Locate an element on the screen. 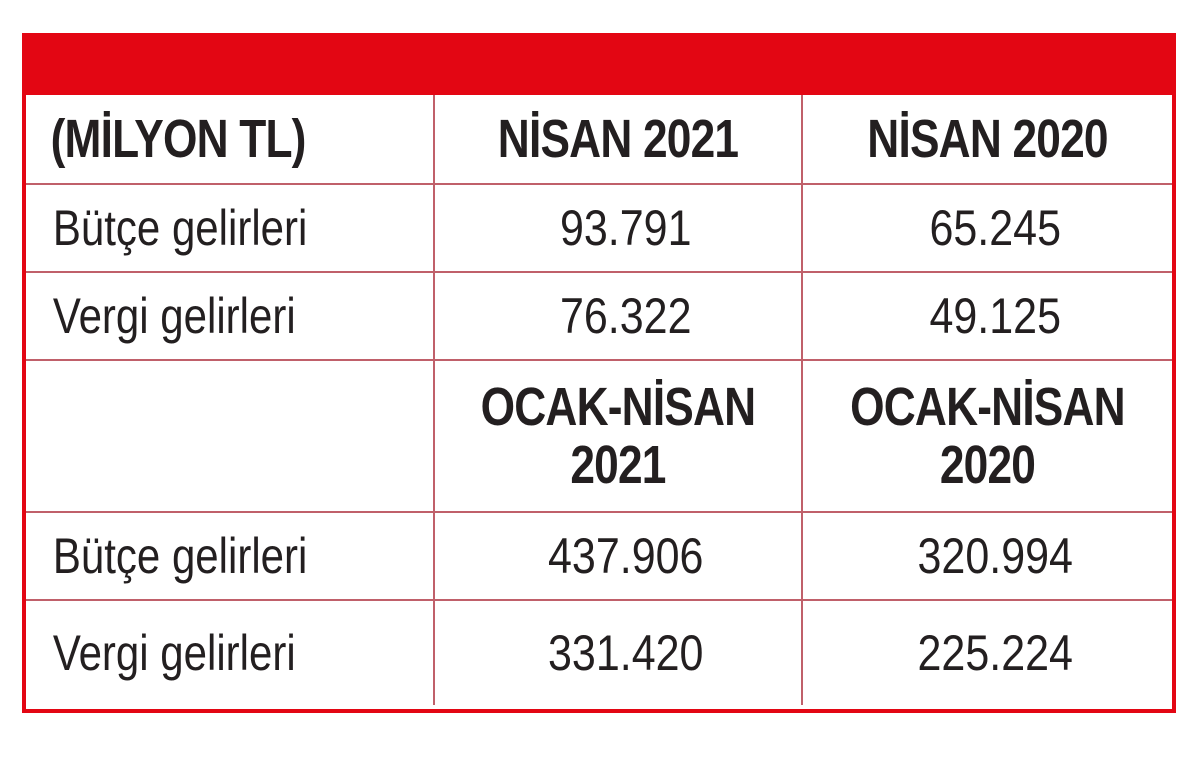 The width and height of the screenshot is (1200, 757). header-line: 2020 is located at coordinates (987, 465).